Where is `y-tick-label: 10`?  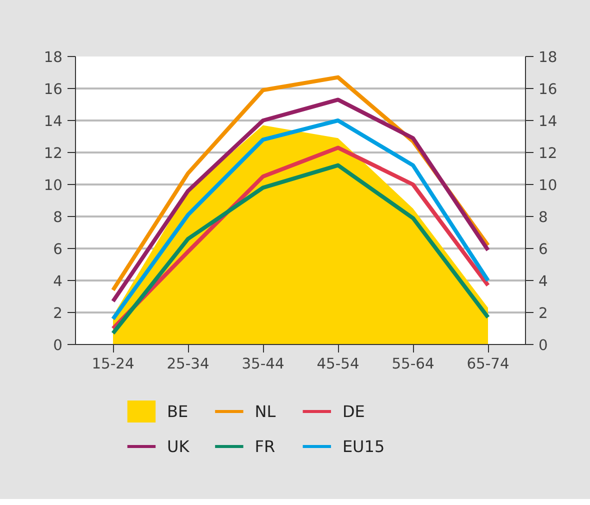
y-tick-label: 10 is located at coordinates (53, 185).